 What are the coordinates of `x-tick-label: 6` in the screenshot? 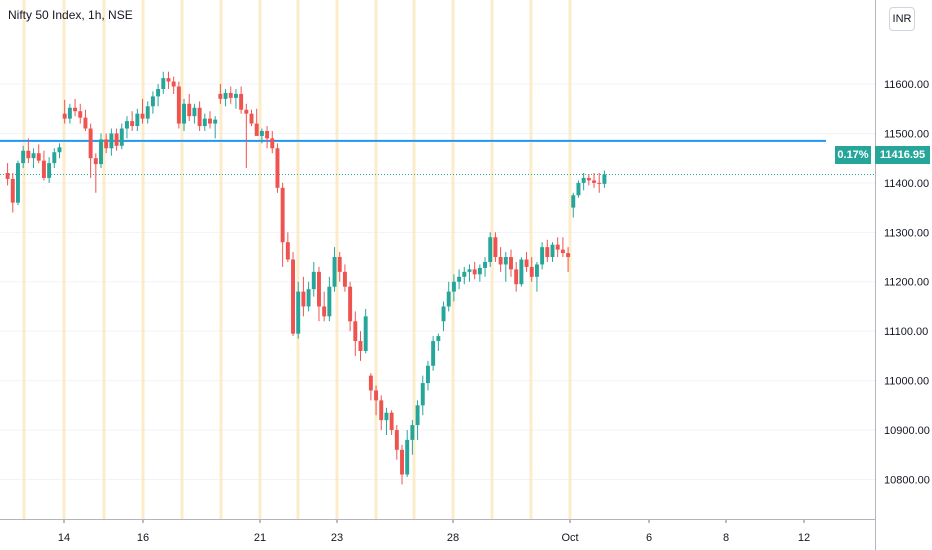 It's located at (649, 538).